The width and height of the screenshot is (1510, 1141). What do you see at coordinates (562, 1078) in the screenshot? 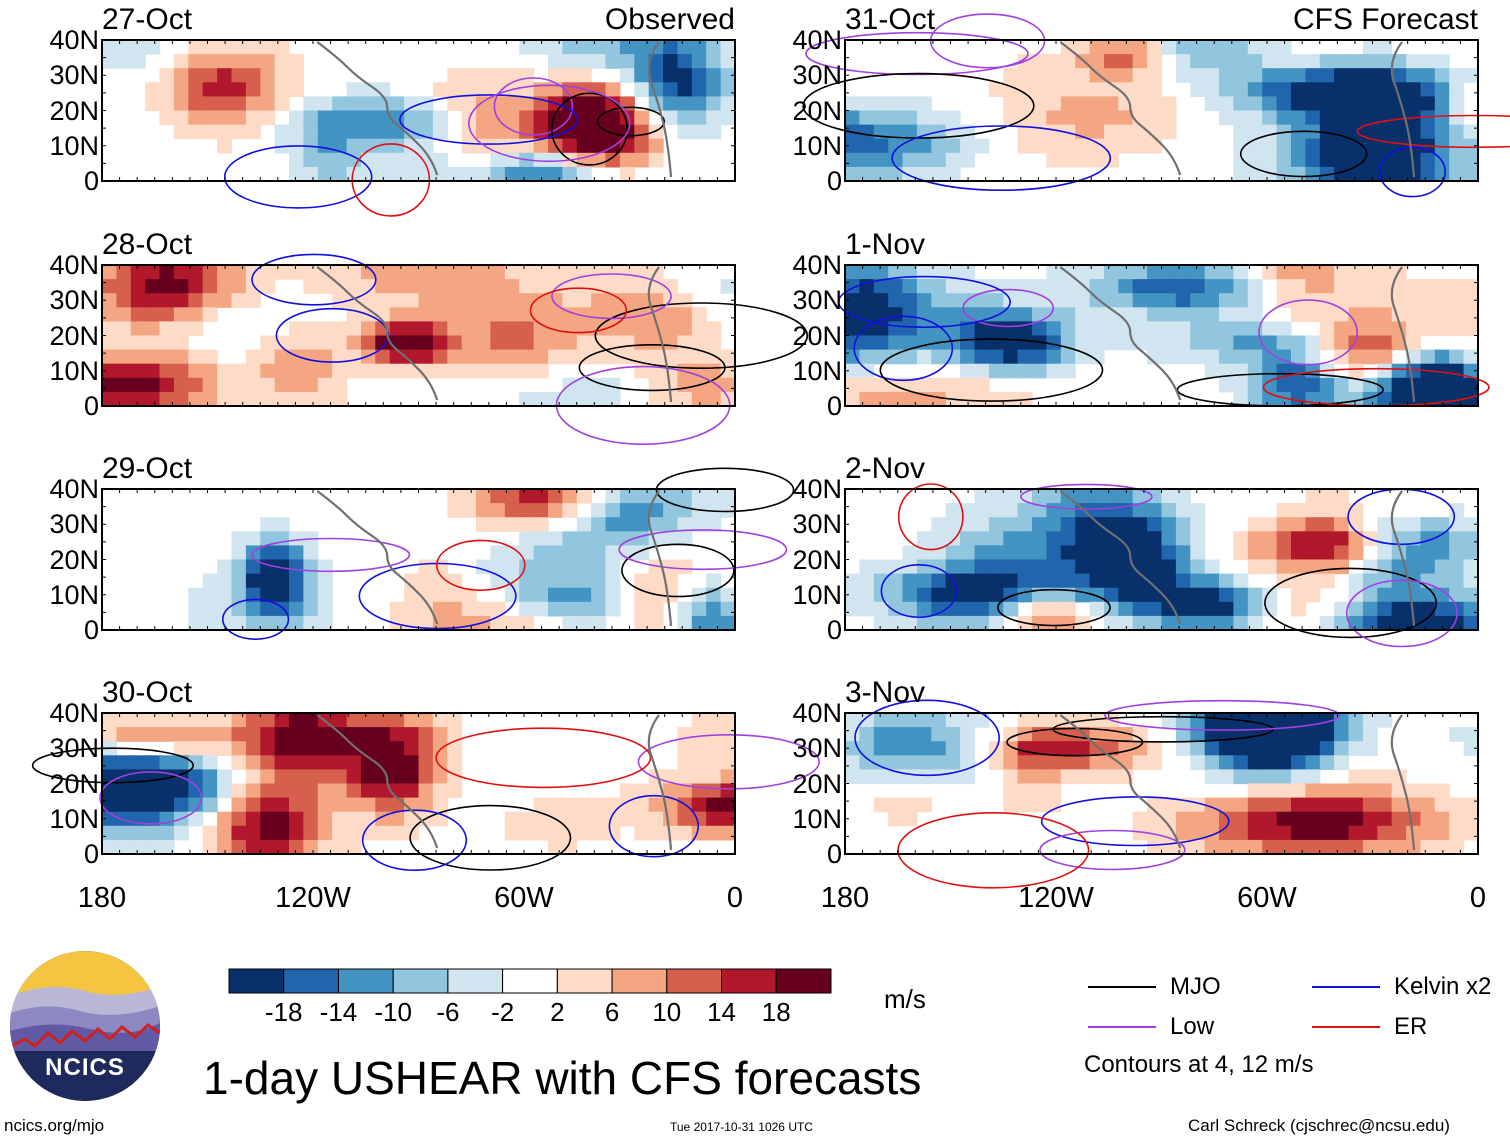
I see `main-title: 1-day USHEAR with CFS forecasts` at bounding box center [562, 1078].